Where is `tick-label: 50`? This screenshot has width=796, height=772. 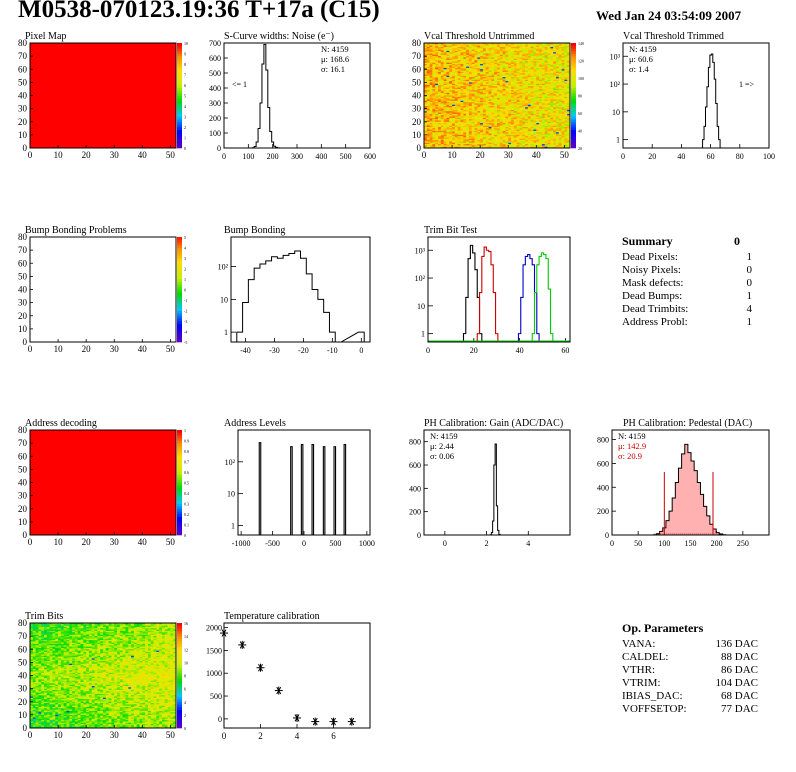
tick-label: 50 is located at coordinates (23, 276).